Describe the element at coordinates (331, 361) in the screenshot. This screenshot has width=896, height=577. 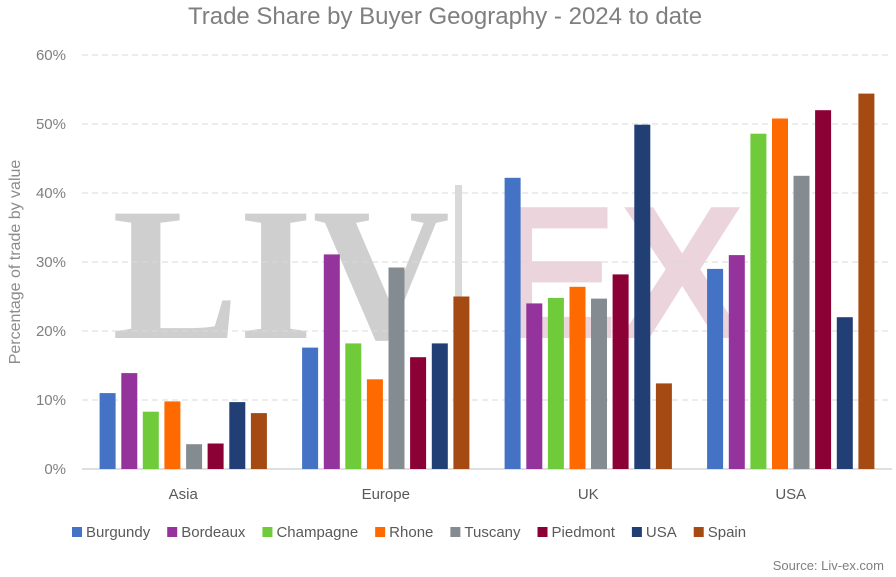
I see `bar-bordeaux-europe` at that location.